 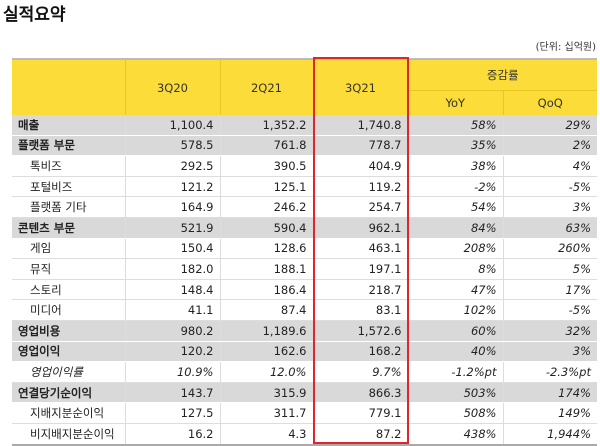 What do you see at coordinates (549, 125) in the screenshot?
I see `value-qoq: 29%` at bounding box center [549, 125].